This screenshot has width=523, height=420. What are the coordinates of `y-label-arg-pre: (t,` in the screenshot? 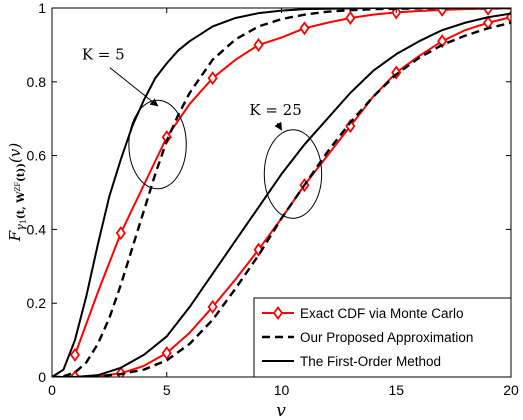 It's located at (21, 211).